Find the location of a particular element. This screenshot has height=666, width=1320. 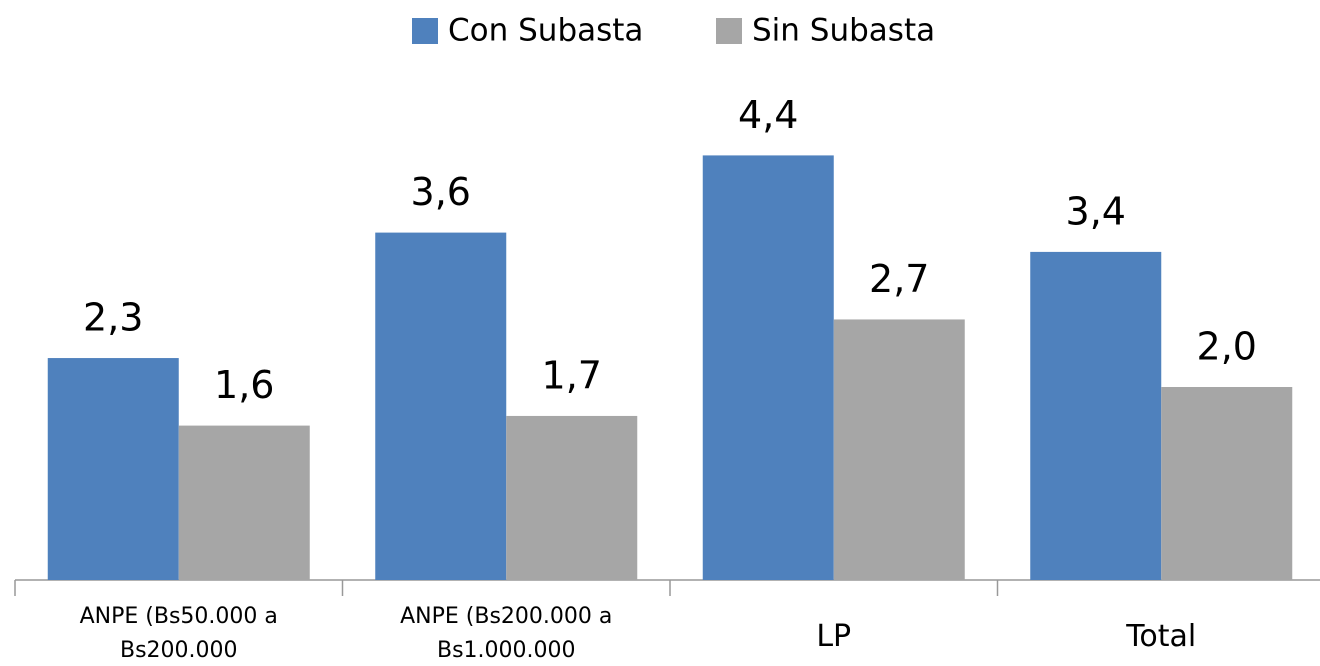

value-label: 3,6 is located at coordinates (441, 192).